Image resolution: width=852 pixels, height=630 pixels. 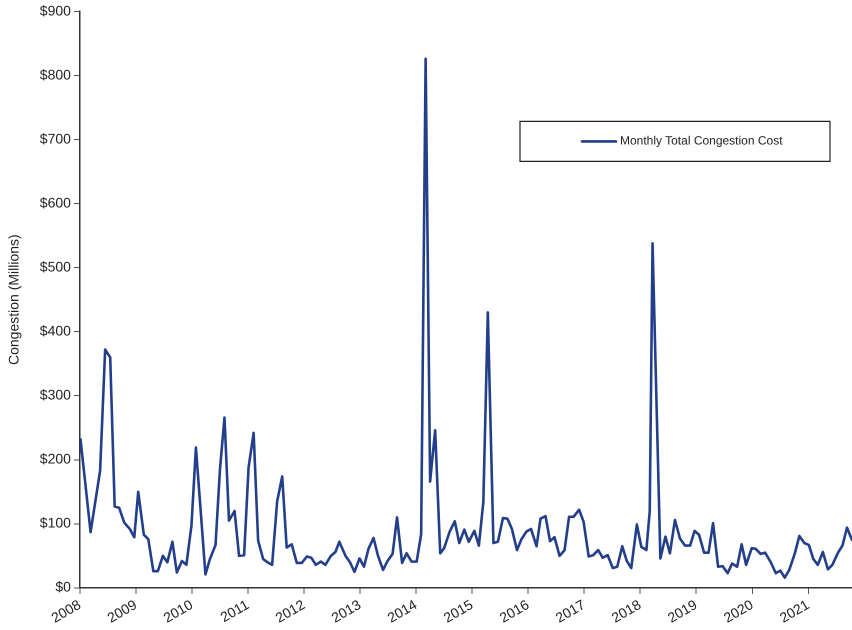 What do you see at coordinates (56, 10) in the screenshot?
I see `y-tick-label: $900` at bounding box center [56, 10].